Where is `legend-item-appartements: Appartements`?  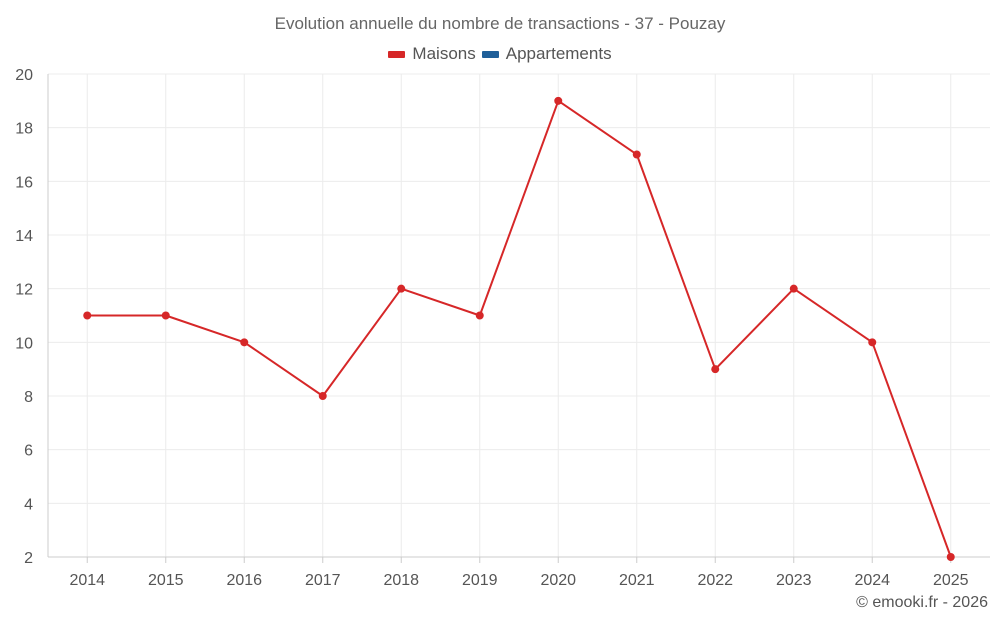 legend-item-appartements: Appartements is located at coordinates (546, 54).